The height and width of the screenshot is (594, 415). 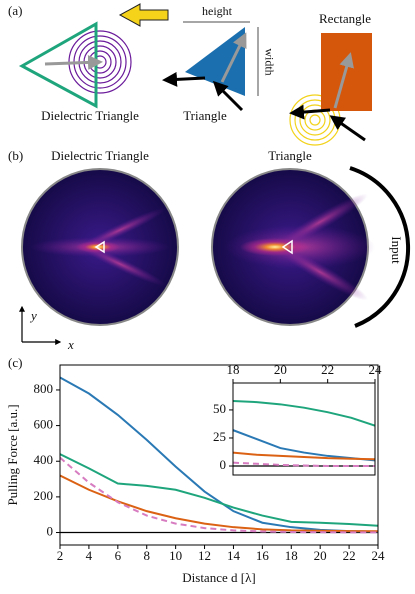 I want to click on x-tick-label: 10, so click(x=175, y=555).